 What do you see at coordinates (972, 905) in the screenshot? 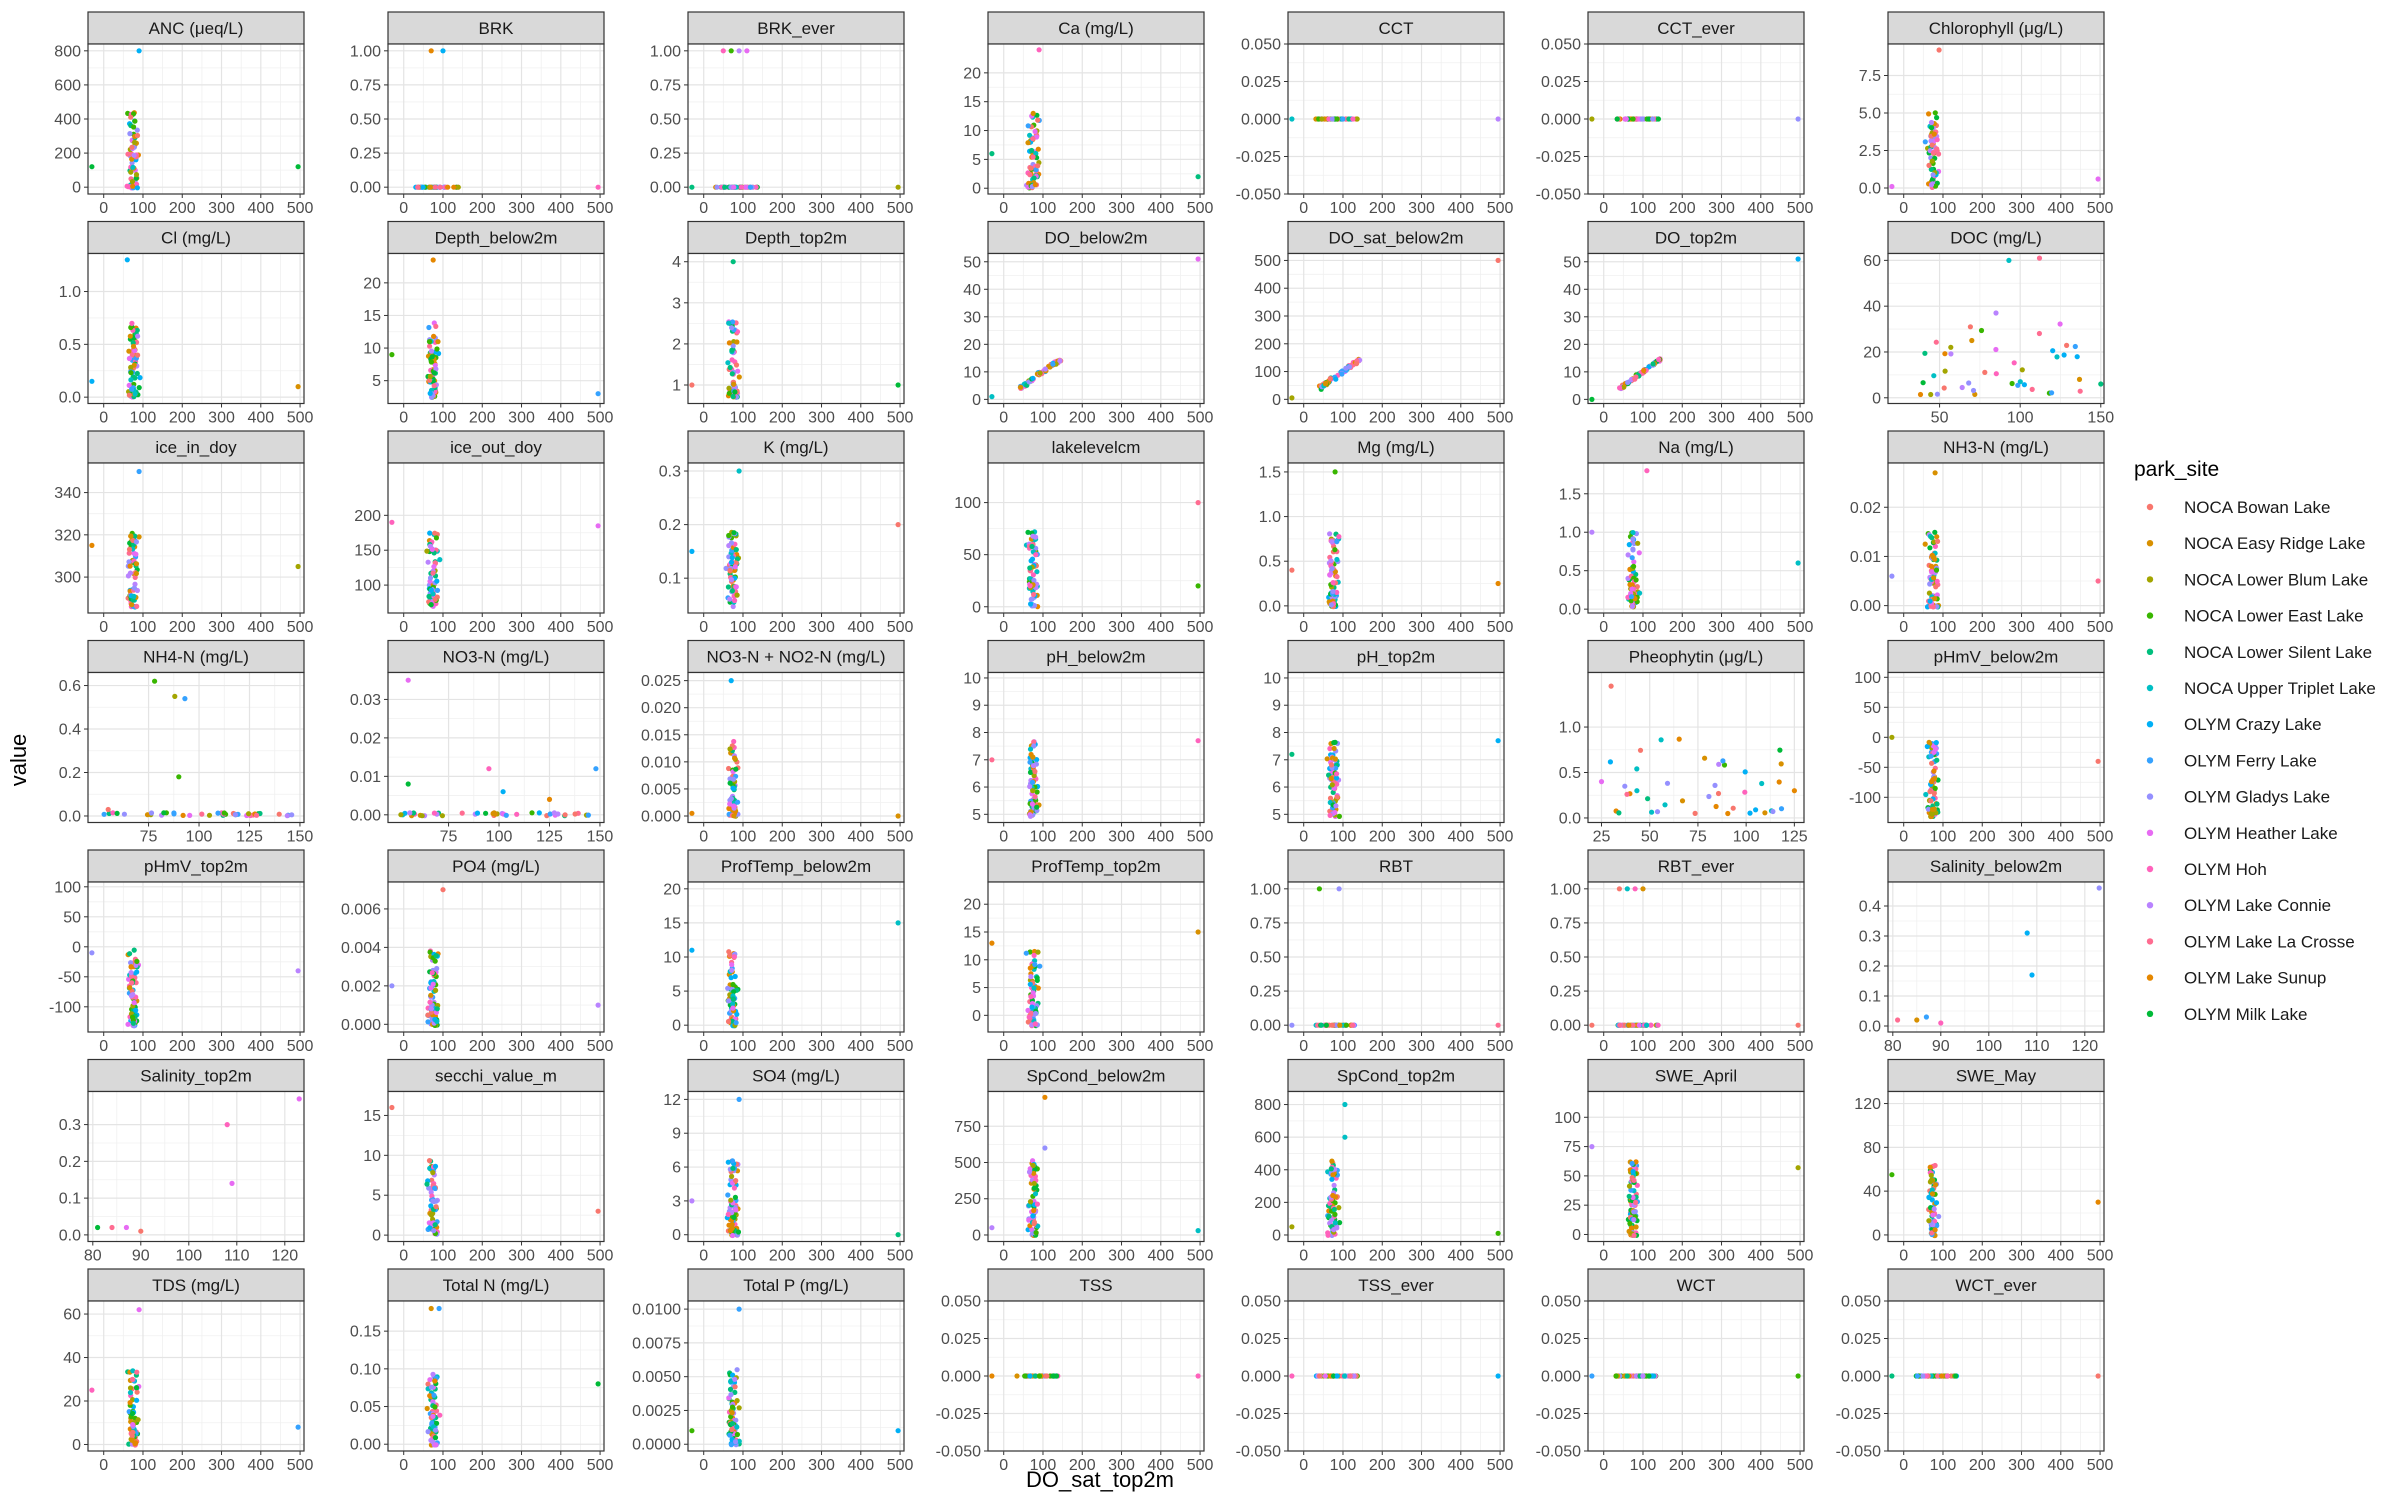
I see `y-tick-label: 20` at bounding box center [972, 905].